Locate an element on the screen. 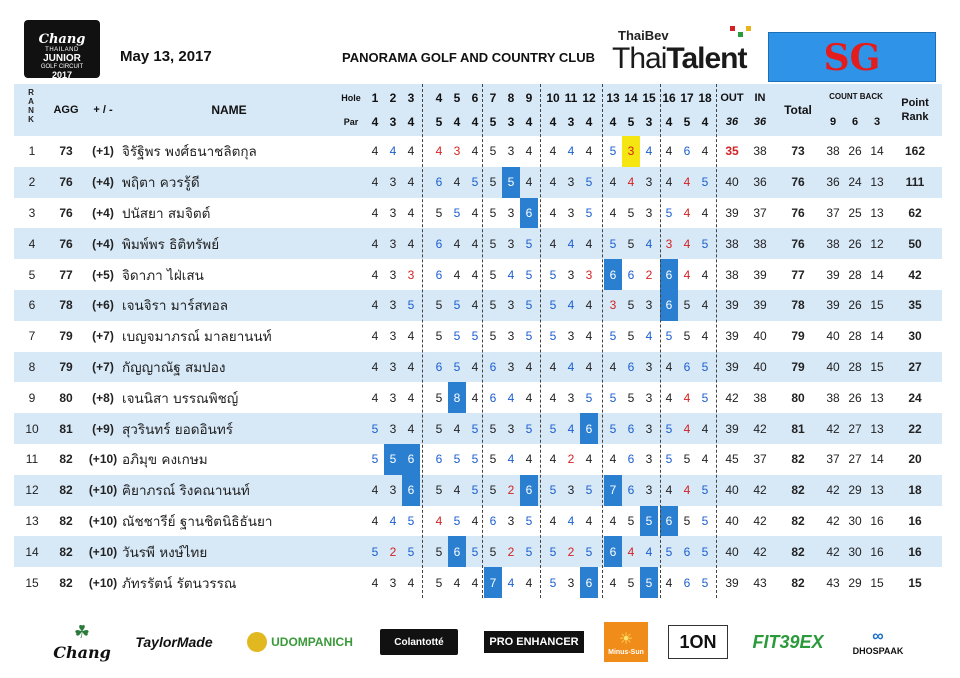 This screenshot has height=678, width=960. hole-score-5: 5 is located at coordinates (457, 212).